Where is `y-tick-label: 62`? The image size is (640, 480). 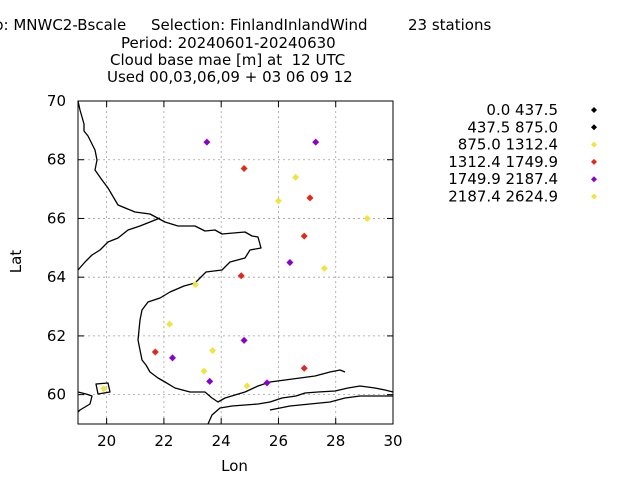
y-tick-label: 62 is located at coordinates (56, 336).